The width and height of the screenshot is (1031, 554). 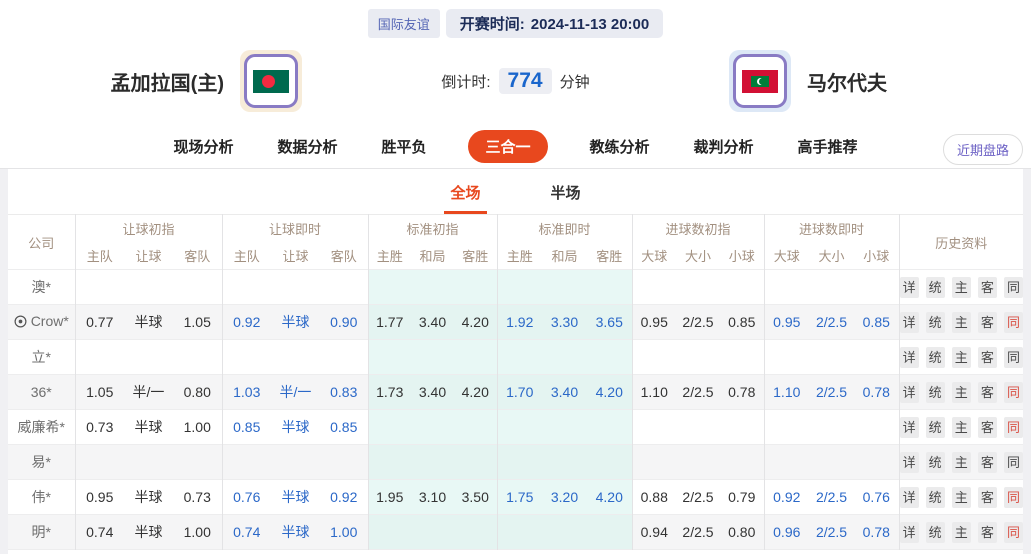 What do you see at coordinates (877, 497) in the screenshot?
I see `odds-cell: 0.76` at bounding box center [877, 497].